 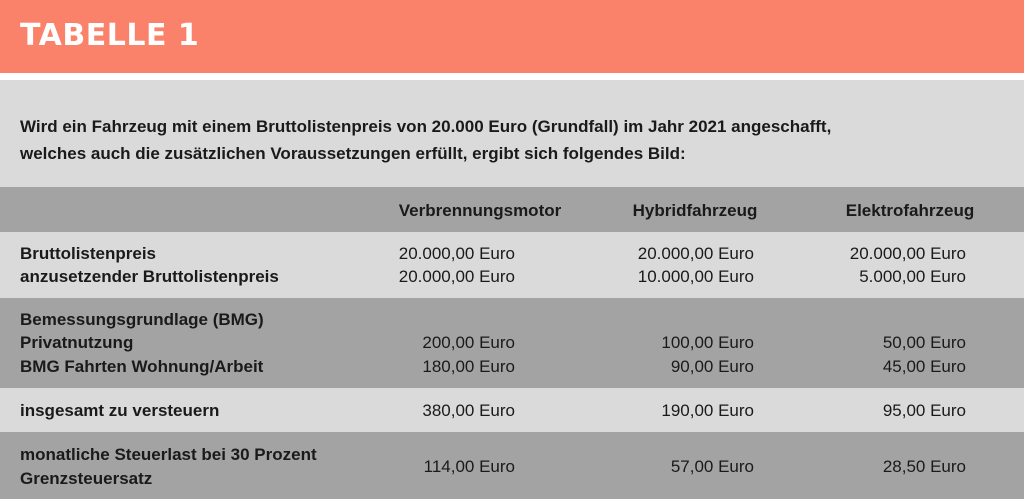 What do you see at coordinates (110, 35) in the screenshot?
I see `table-title: TABELLE 1` at bounding box center [110, 35].